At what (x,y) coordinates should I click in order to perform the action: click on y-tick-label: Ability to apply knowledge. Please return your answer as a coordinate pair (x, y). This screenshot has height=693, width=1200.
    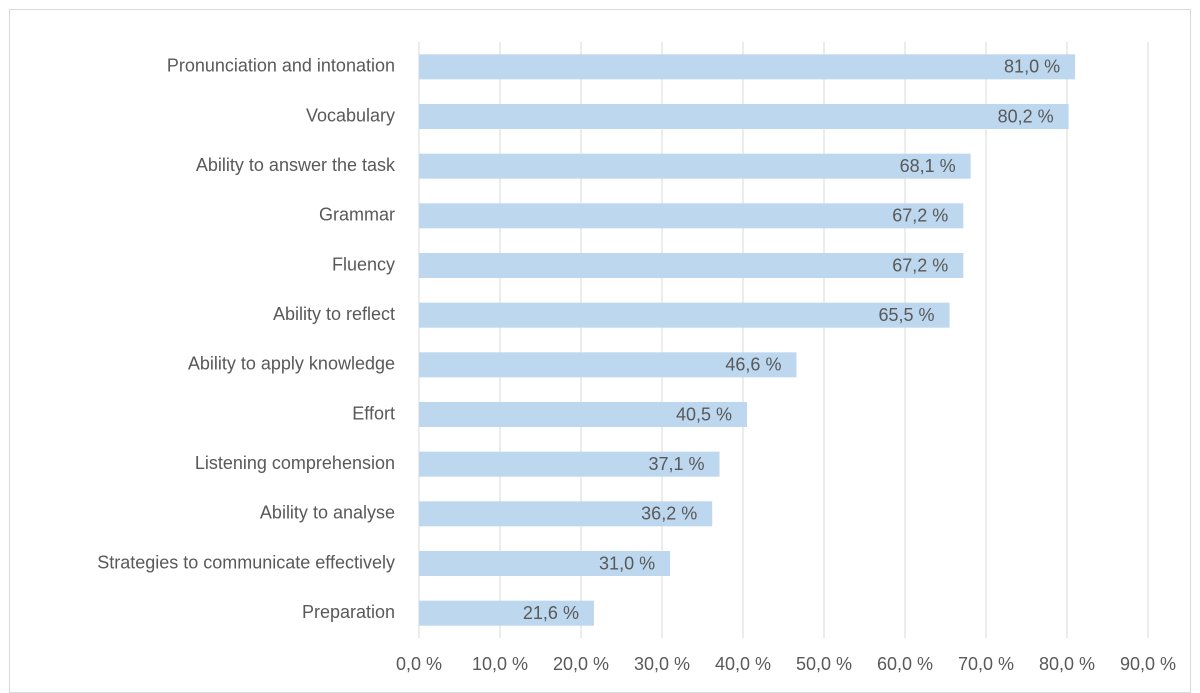
    Looking at the image, I should click on (291, 364).